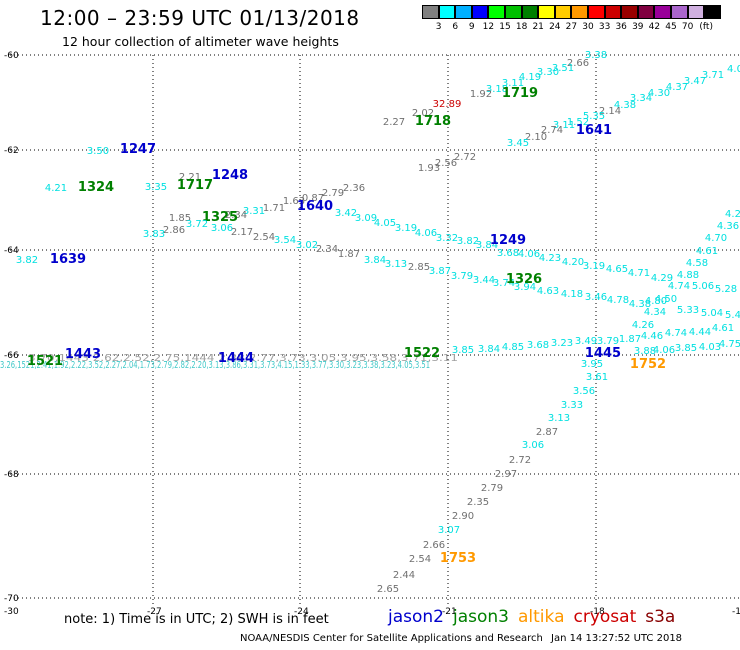 Image resolution: width=740 pixels, height=650 pixels. I want to click on wave-height-label: 2.14, so click(610, 111).